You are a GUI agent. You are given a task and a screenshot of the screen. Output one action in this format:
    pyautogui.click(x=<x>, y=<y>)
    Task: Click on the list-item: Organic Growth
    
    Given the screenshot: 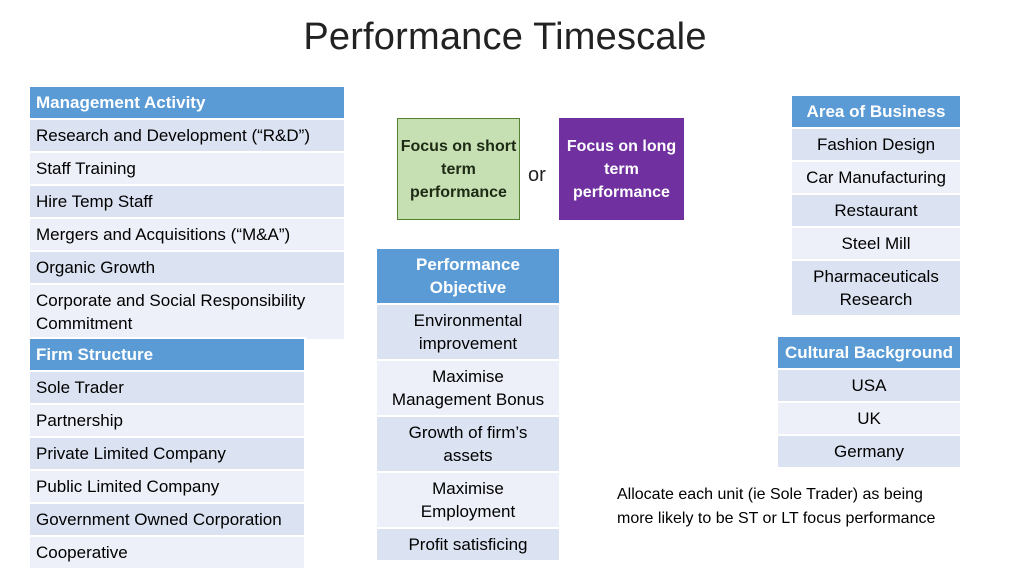 What is the action you would take?
    pyautogui.click(x=187, y=267)
    